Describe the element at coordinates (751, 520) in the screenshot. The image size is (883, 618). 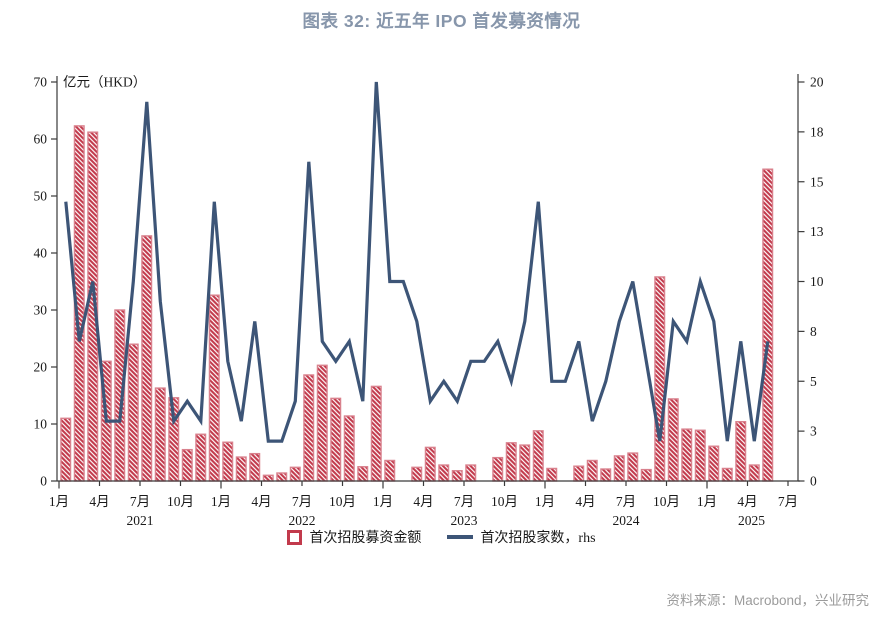
I see `tick-label: 2025` at that location.